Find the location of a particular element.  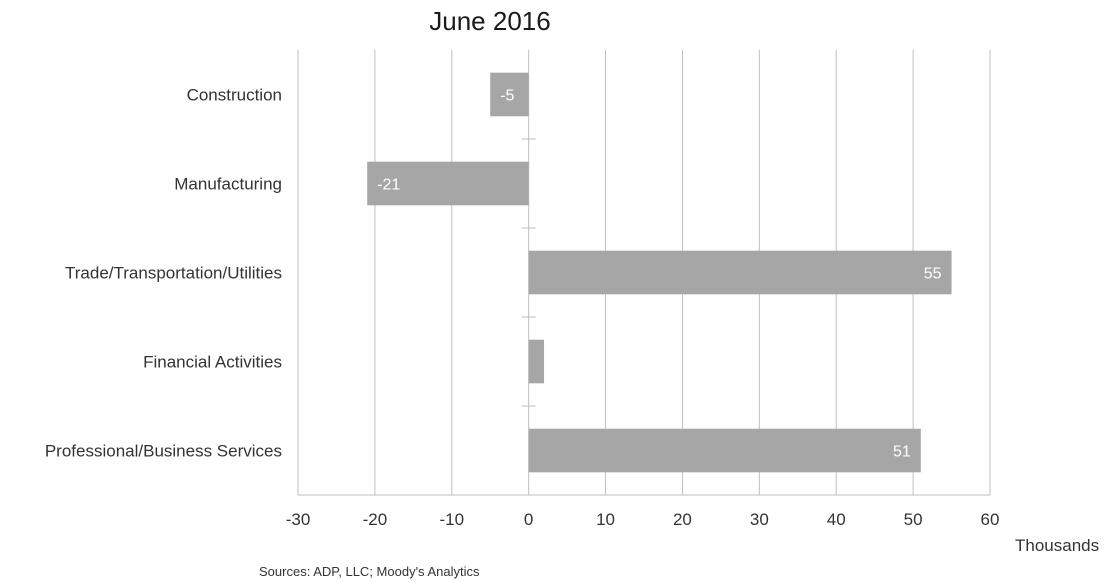

category-label: Manufacturing is located at coordinates (228, 184).